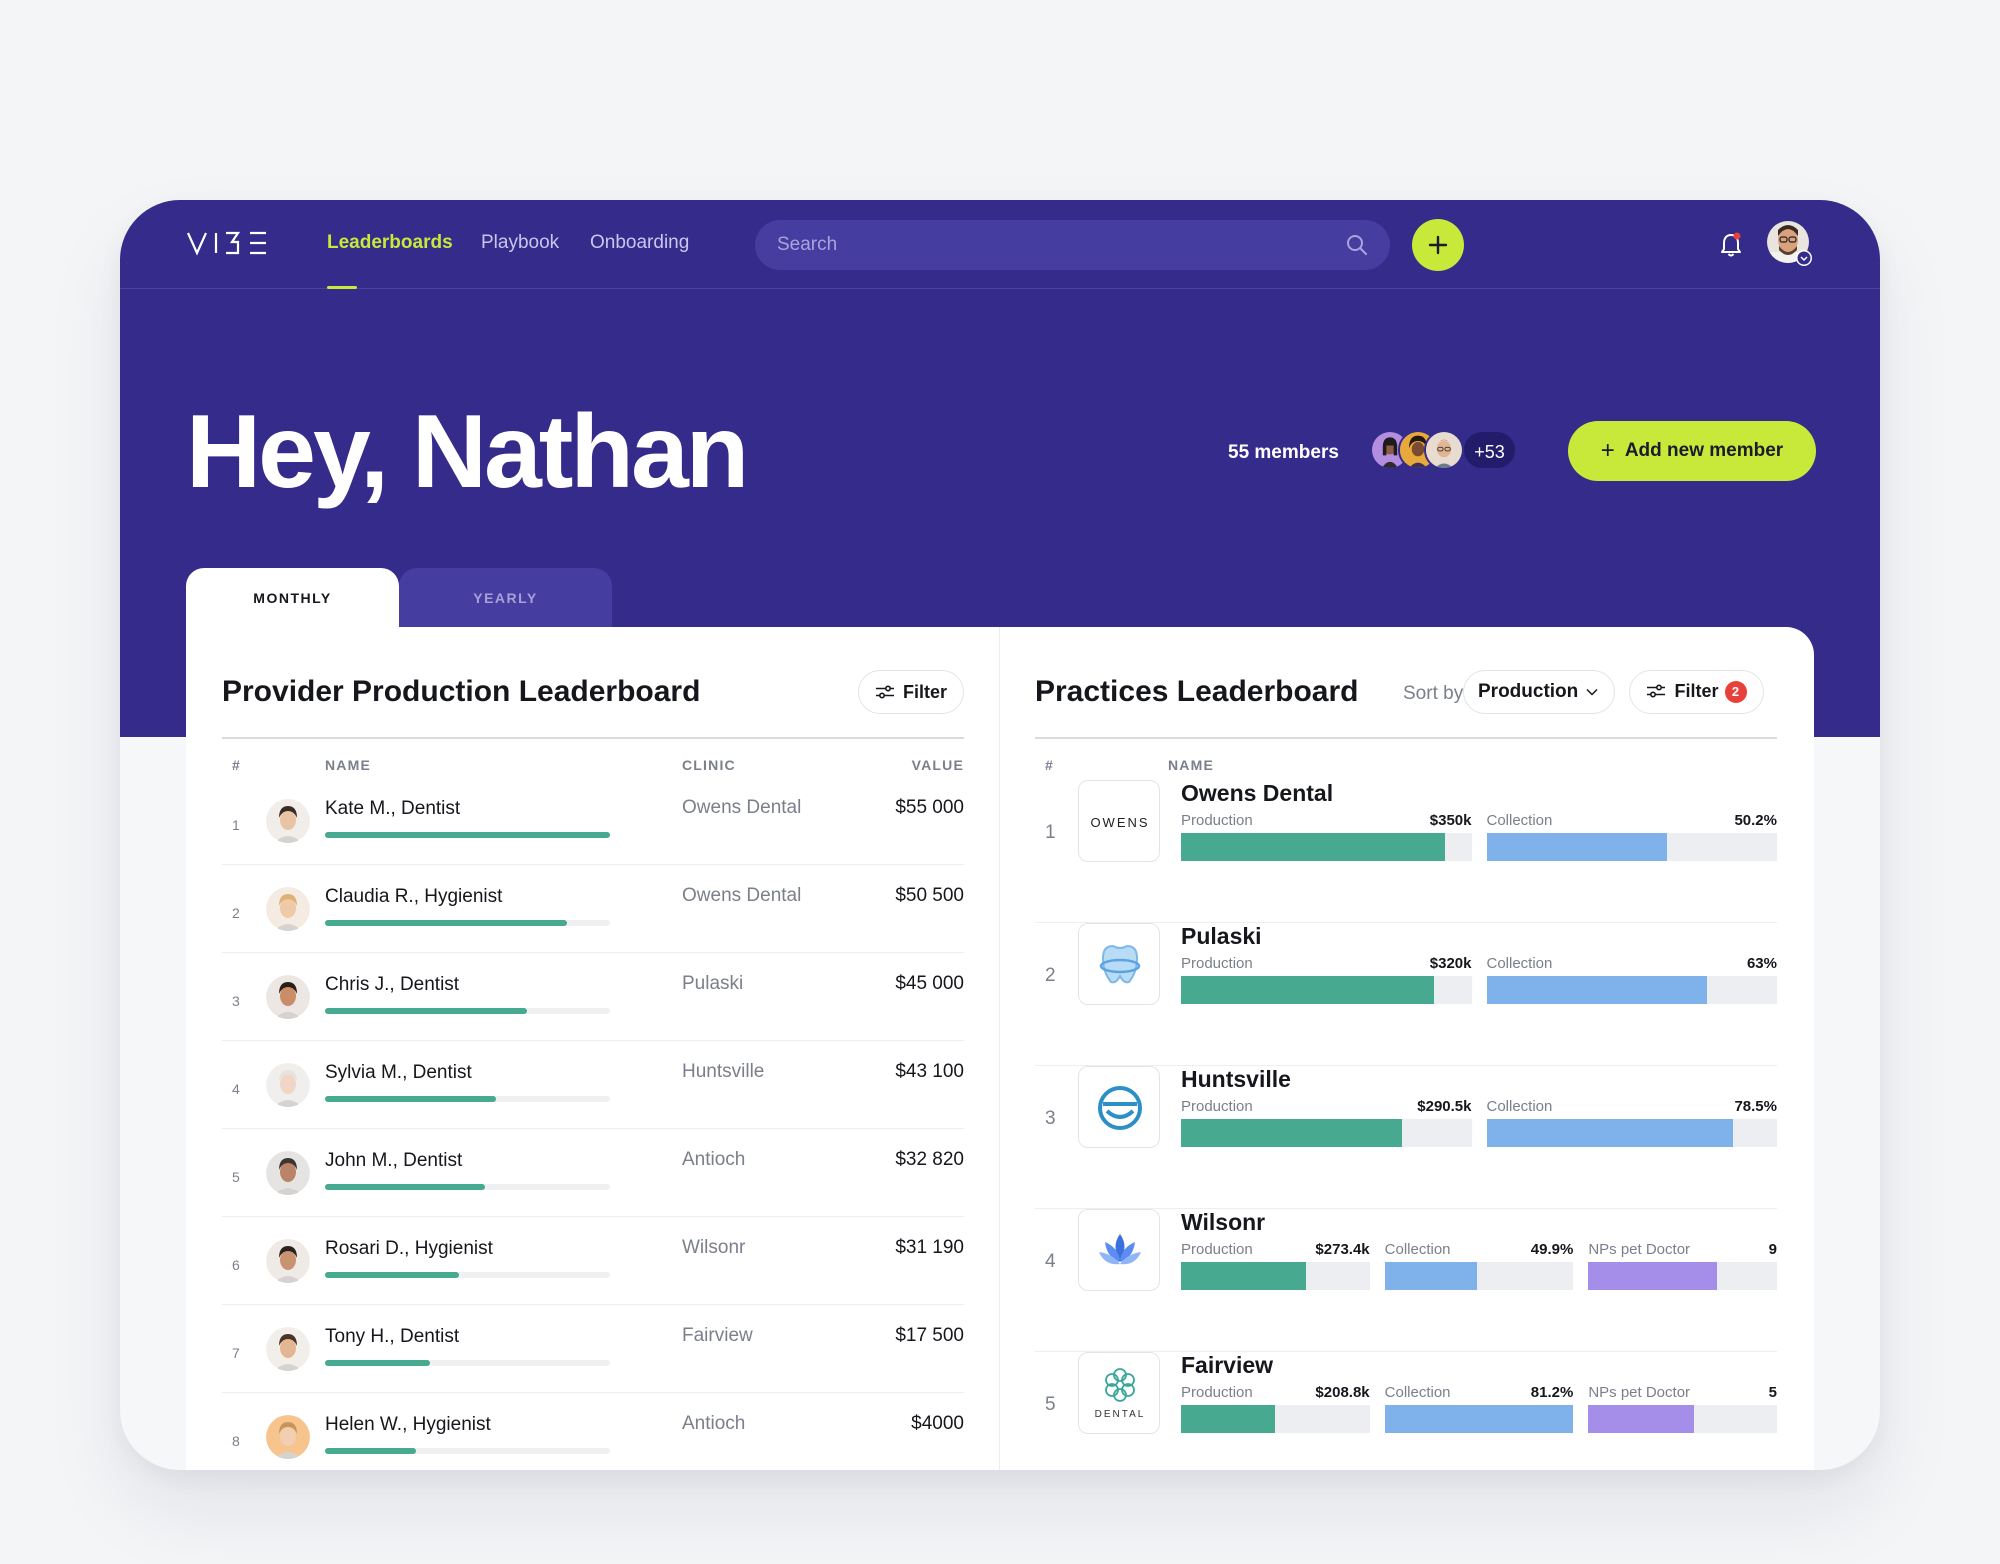 This screenshot has width=2000, height=1564. I want to click on user-avatar, so click(1790, 244).